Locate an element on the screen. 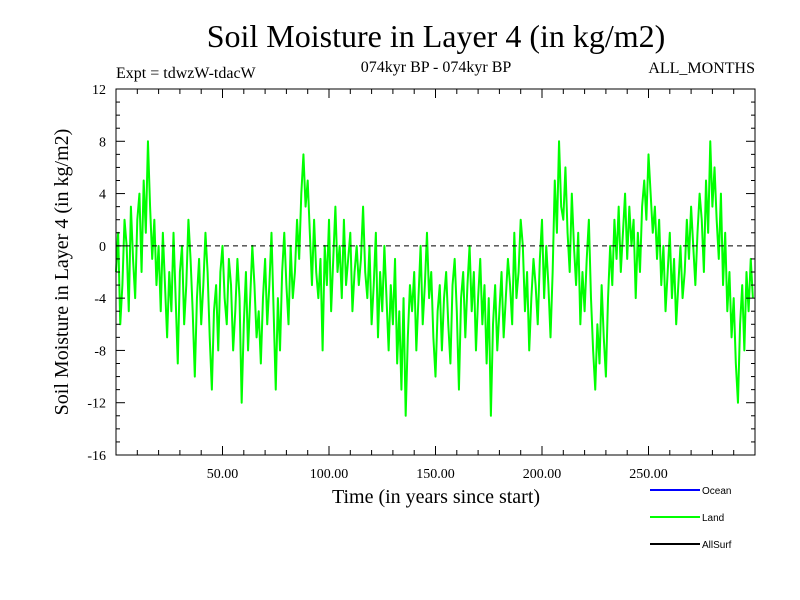  y-tick-label: -16 is located at coordinates (96, 456).